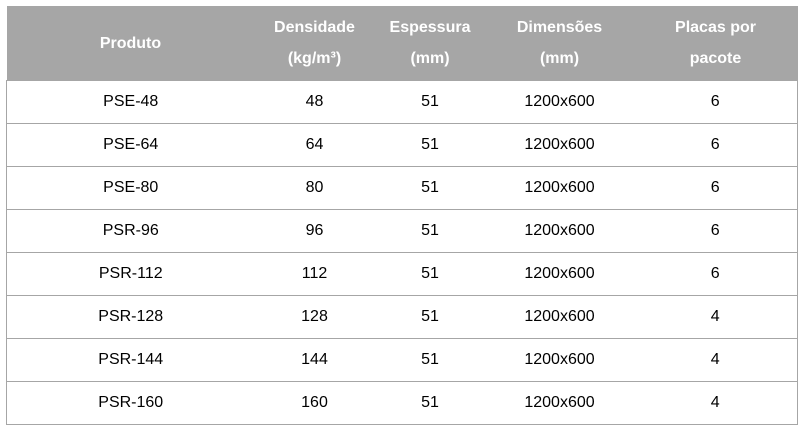 This screenshot has width=800, height=430. Describe the element at coordinates (430, 58) in the screenshot. I see `header-espessura-unit: (mm)` at that location.